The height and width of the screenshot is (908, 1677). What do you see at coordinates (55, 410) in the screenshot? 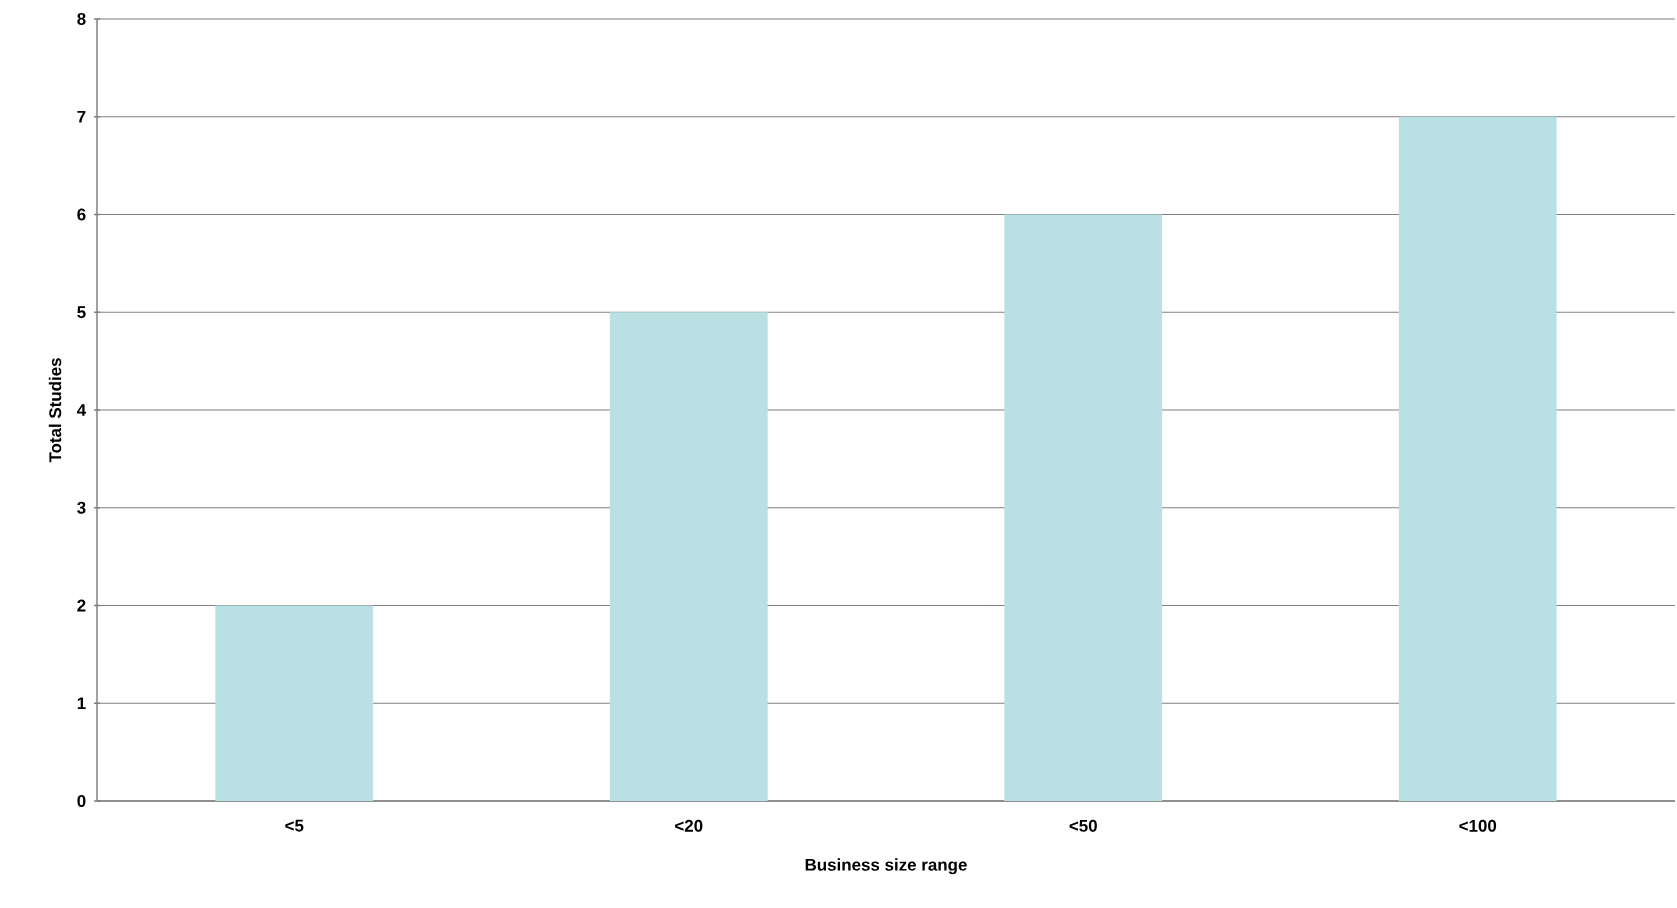
I see `y-axis-title: Total Studies` at bounding box center [55, 410].